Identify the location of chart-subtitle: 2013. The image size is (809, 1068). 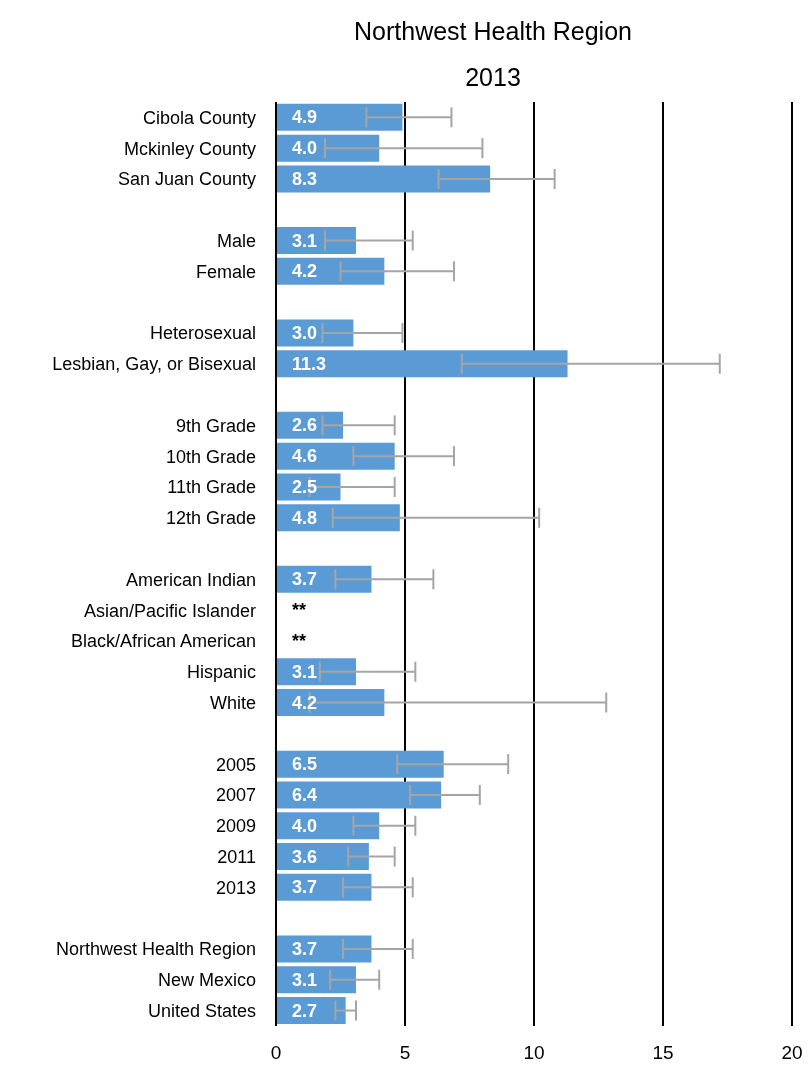
(493, 77).